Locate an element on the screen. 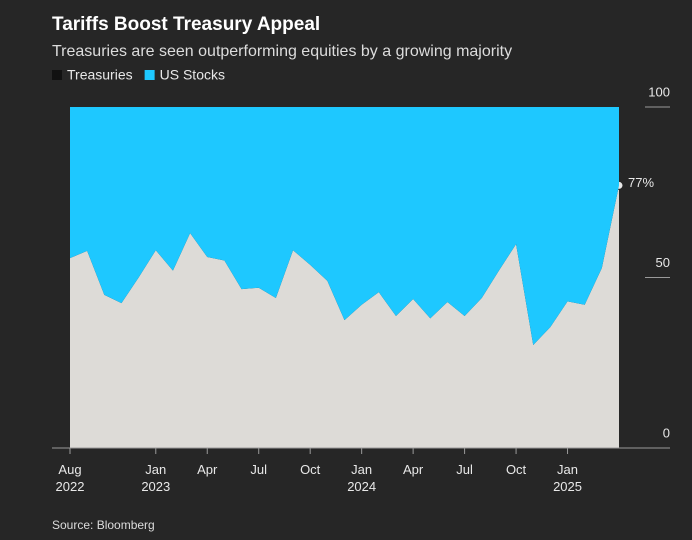  legend-label: US Stocks is located at coordinates (192, 75).